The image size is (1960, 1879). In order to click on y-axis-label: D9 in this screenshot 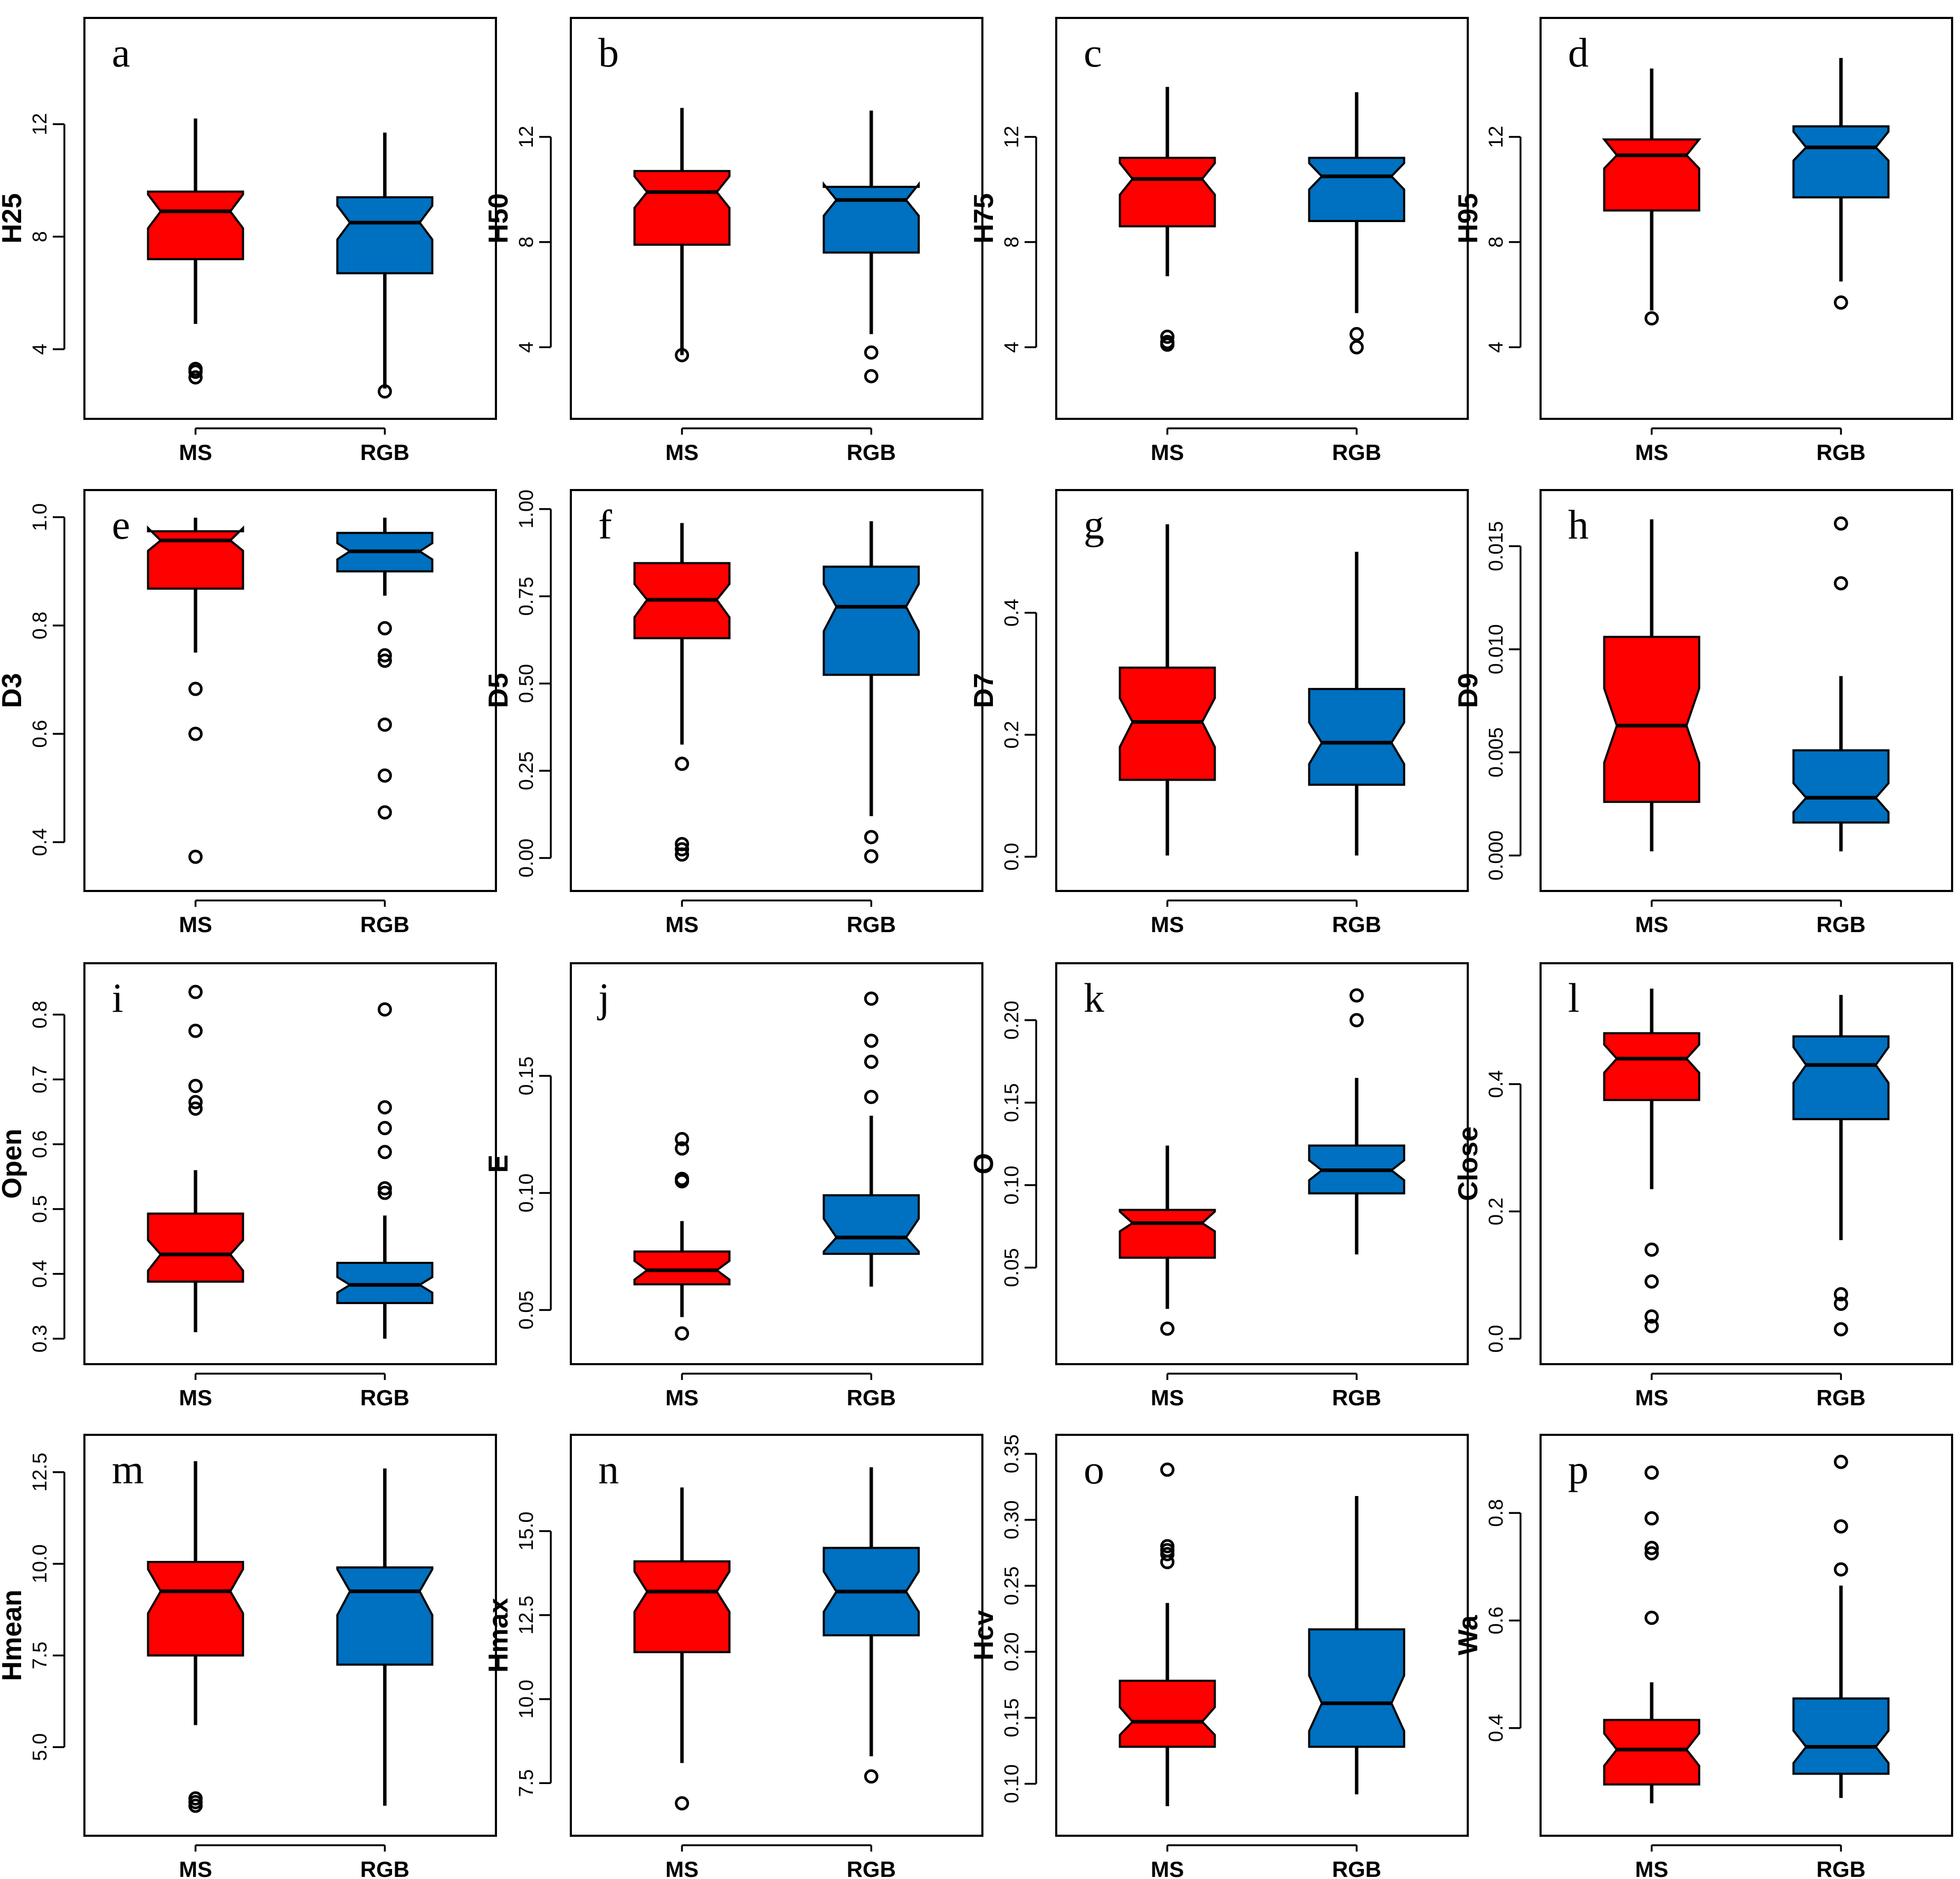, I will do `click(1468, 691)`.